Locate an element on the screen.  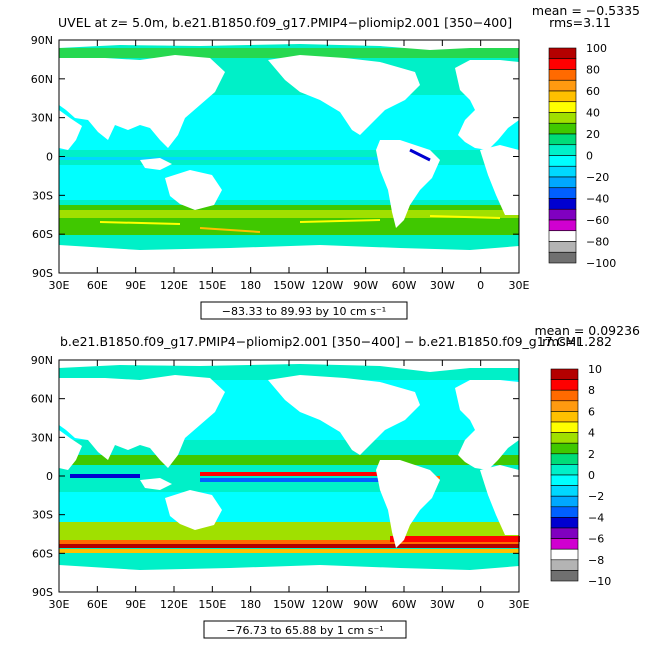
colorbar-label: 0 is located at coordinates (591, 475).